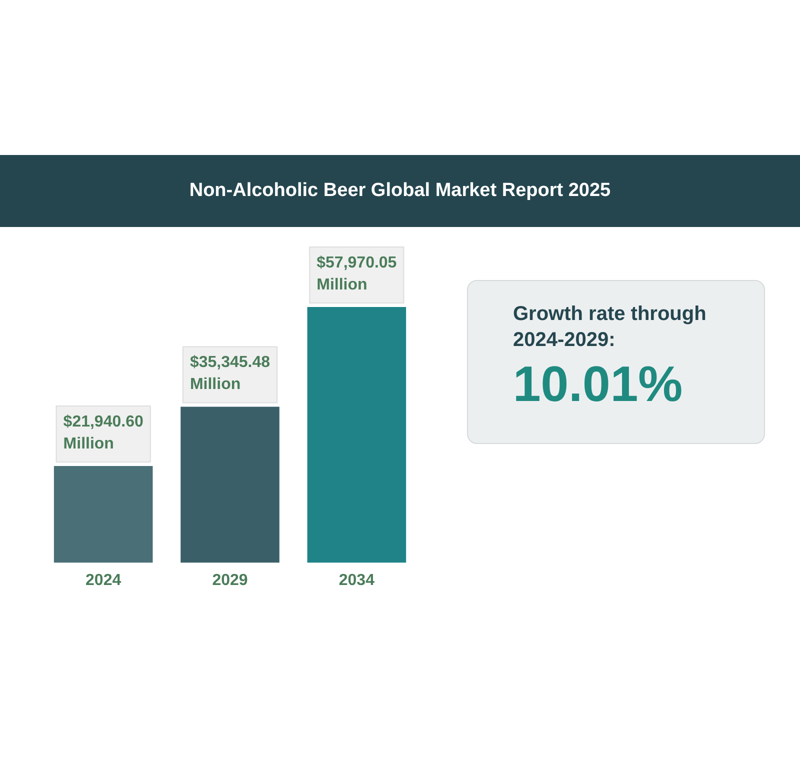 The width and height of the screenshot is (800, 763). What do you see at coordinates (104, 580) in the screenshot?
I see `x-tick-label: 2024` at bounding box center [104, 580].